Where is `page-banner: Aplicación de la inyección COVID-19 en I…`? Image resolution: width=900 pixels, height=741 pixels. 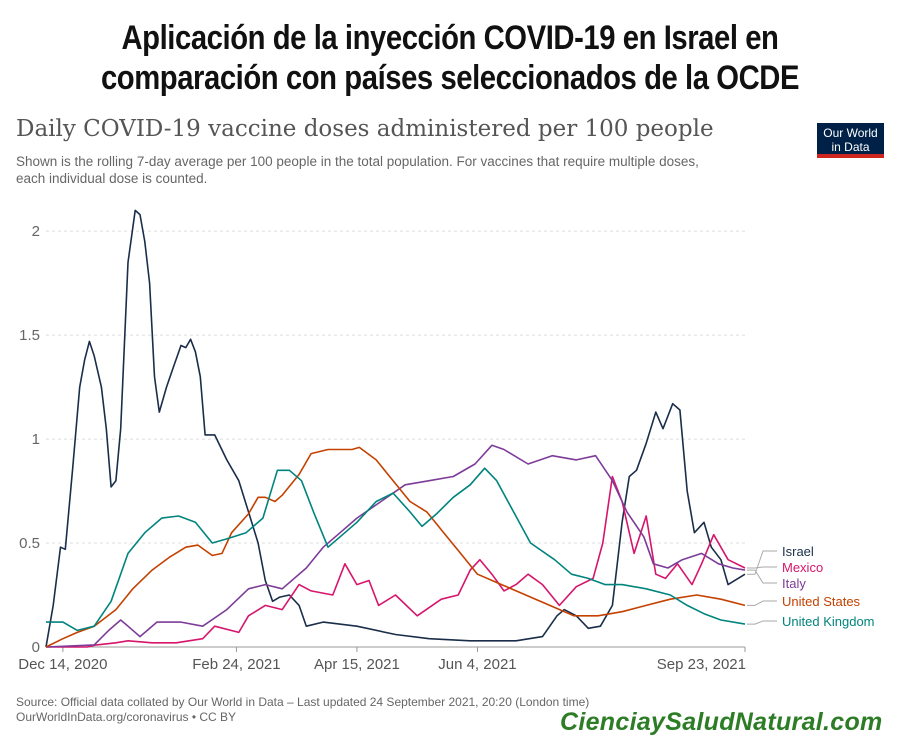 page-banner: Aplicación de la inyección COVID-19 en I… is located at coordinates (450, 58).